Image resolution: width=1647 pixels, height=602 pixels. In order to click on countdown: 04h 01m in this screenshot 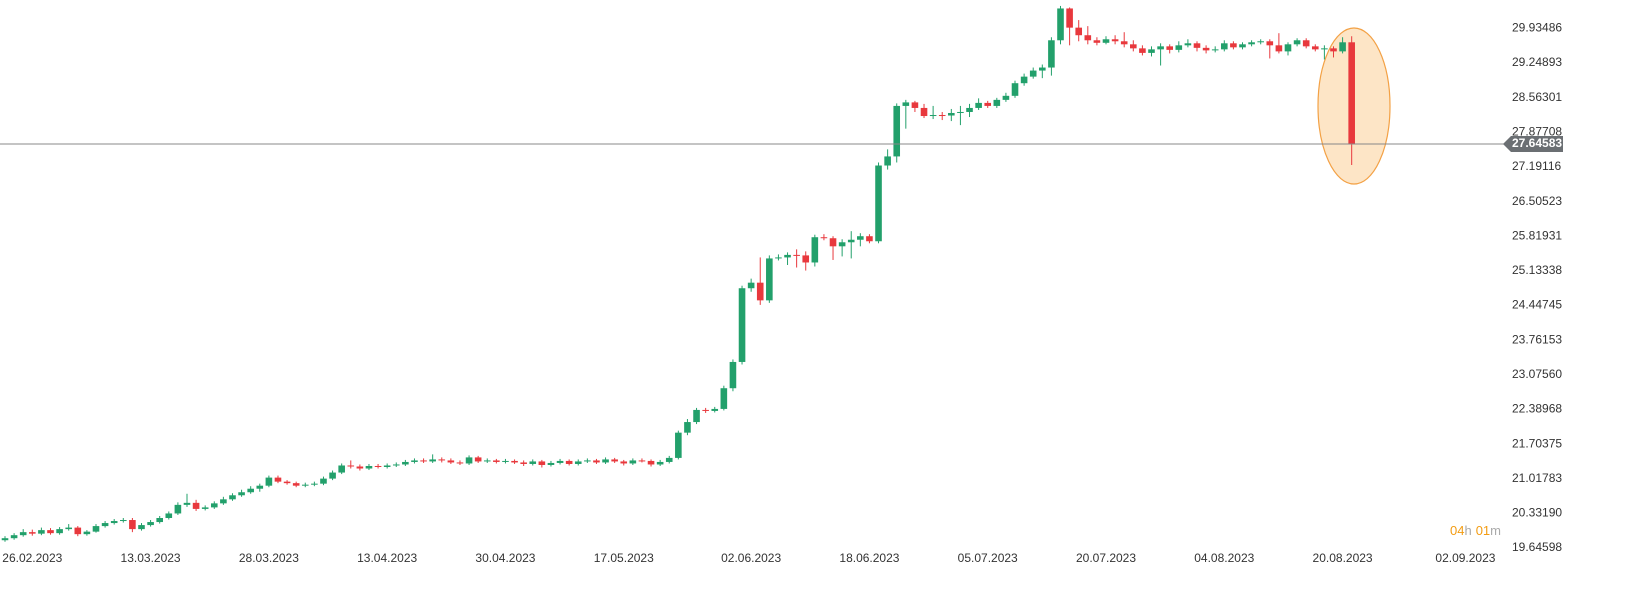, I will do `click(1475, 530)`.